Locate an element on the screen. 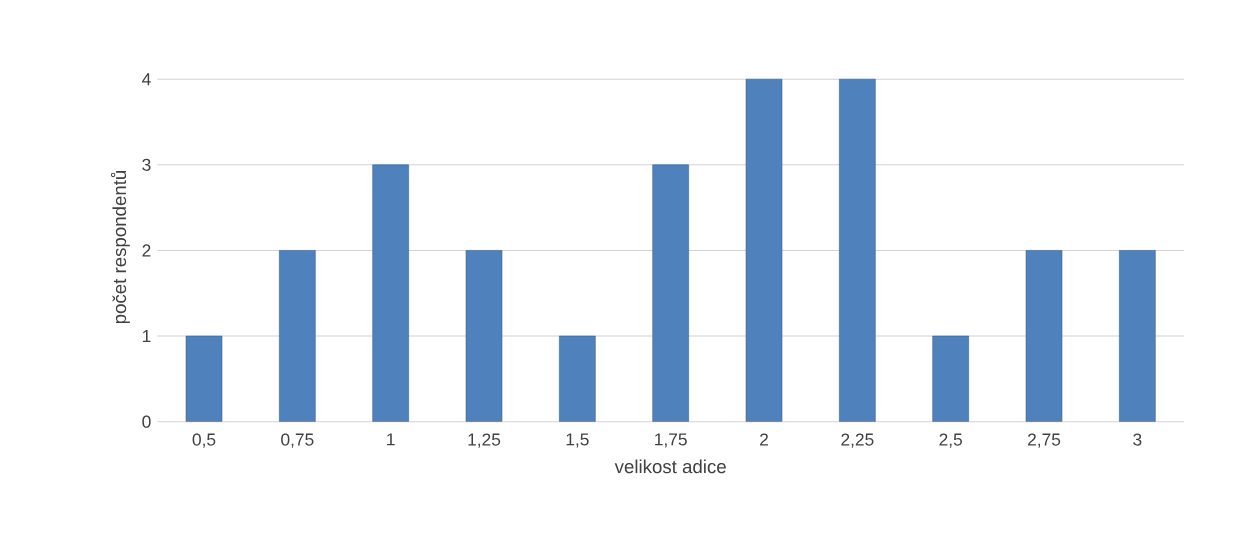  x-tick-label: 2 is located at coordinates (764, 439).